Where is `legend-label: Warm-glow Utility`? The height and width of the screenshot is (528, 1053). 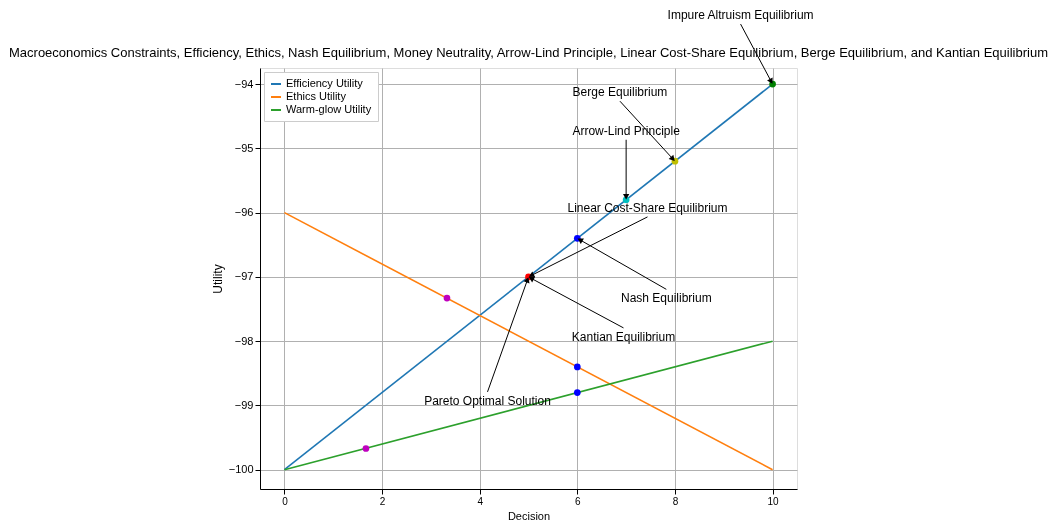 legend-label: Warm-glow Utility is located at coordinates (329, 109).